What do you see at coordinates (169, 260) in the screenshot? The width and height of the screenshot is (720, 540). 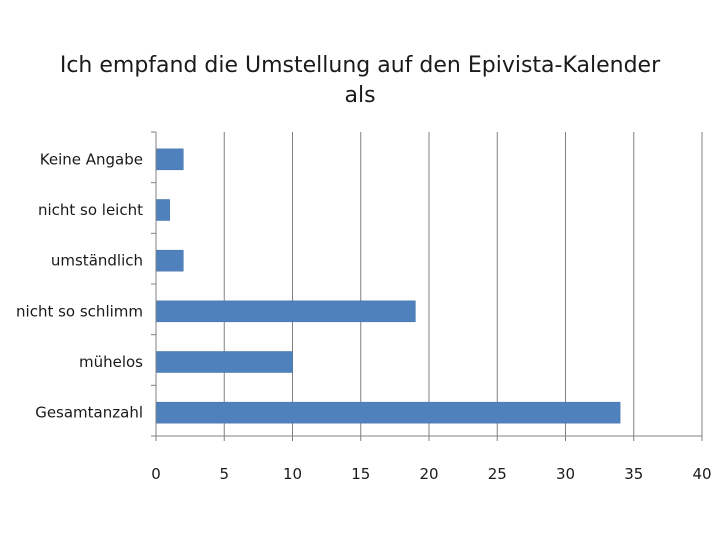 I see `bar-umständlich` at bounding box center [169, 260].